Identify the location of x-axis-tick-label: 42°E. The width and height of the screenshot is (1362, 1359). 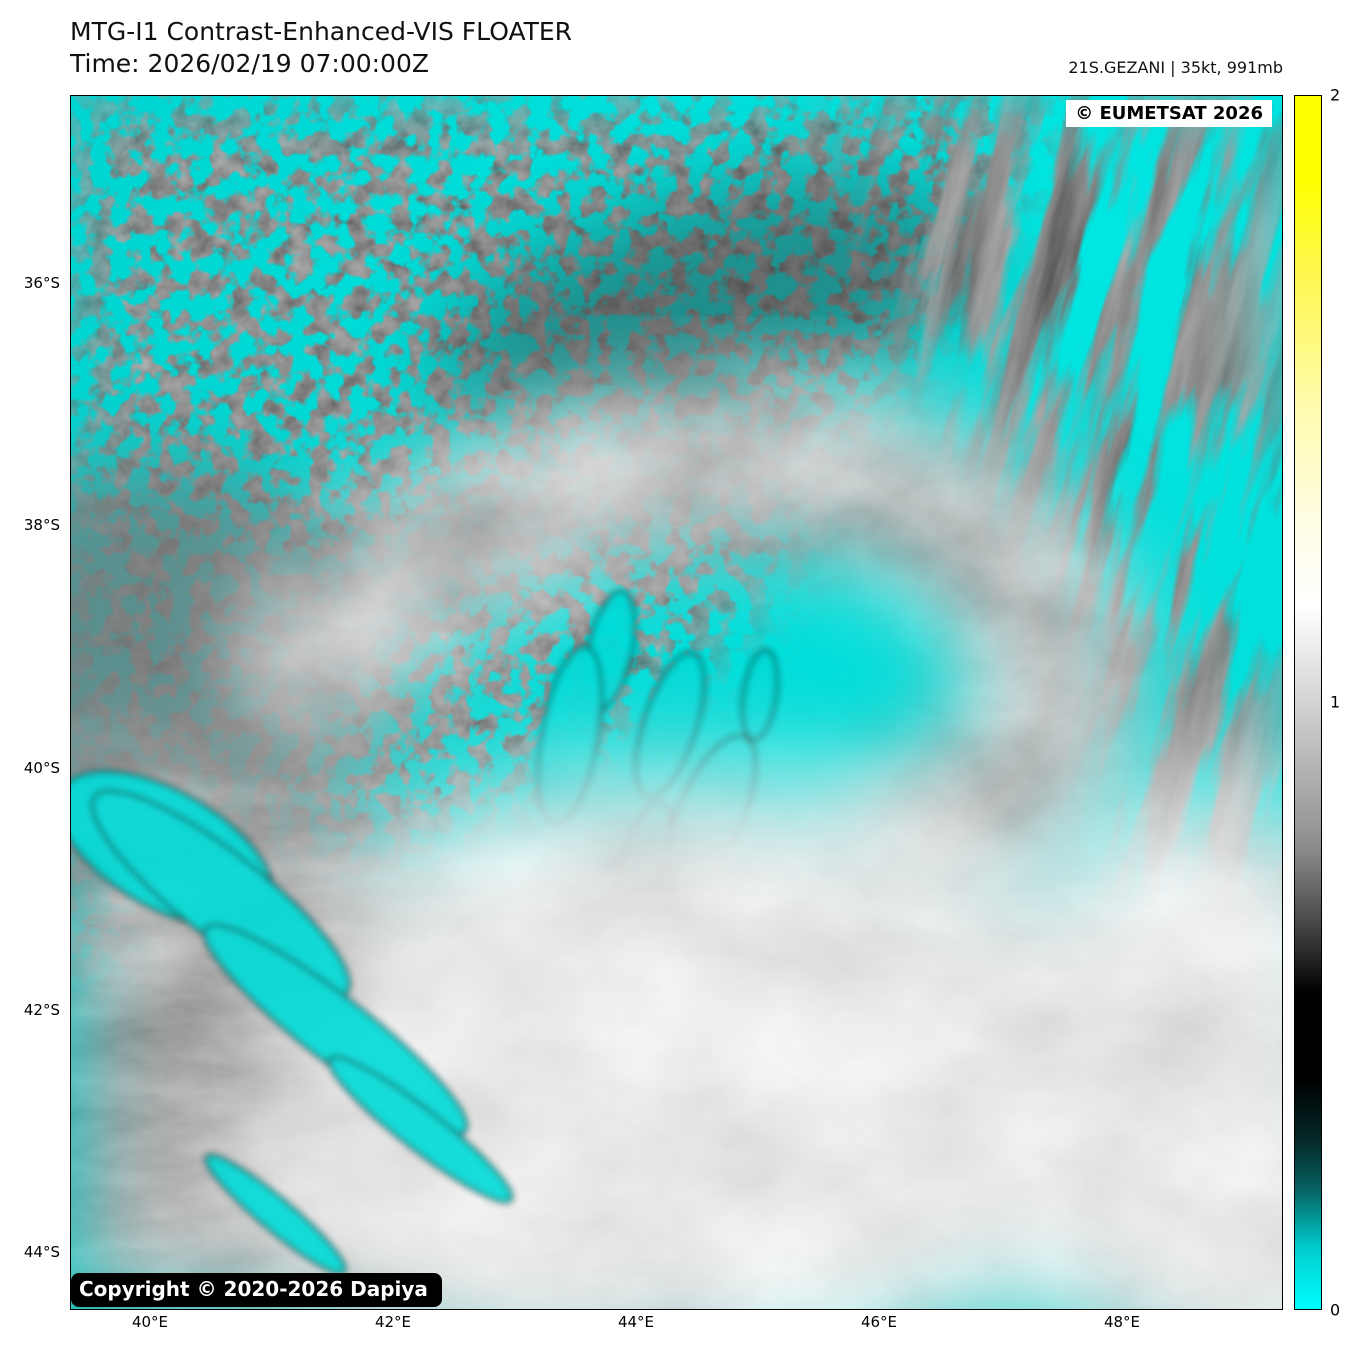
(393, 1322).